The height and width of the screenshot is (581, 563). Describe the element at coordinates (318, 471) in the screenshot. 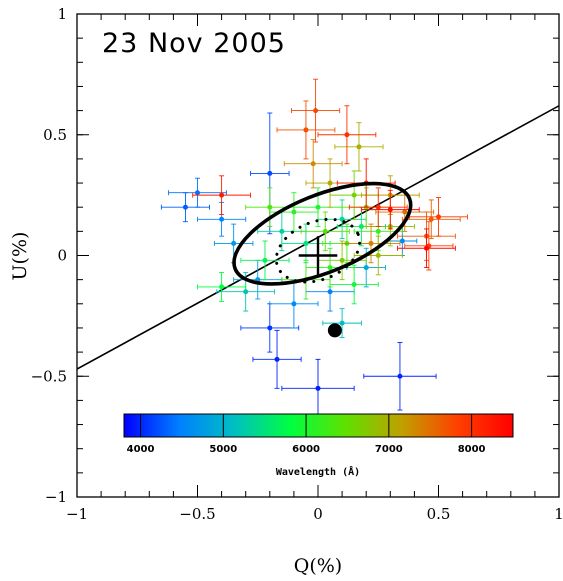

I see `colorbar-title: Wavelength (Å)` at that location.